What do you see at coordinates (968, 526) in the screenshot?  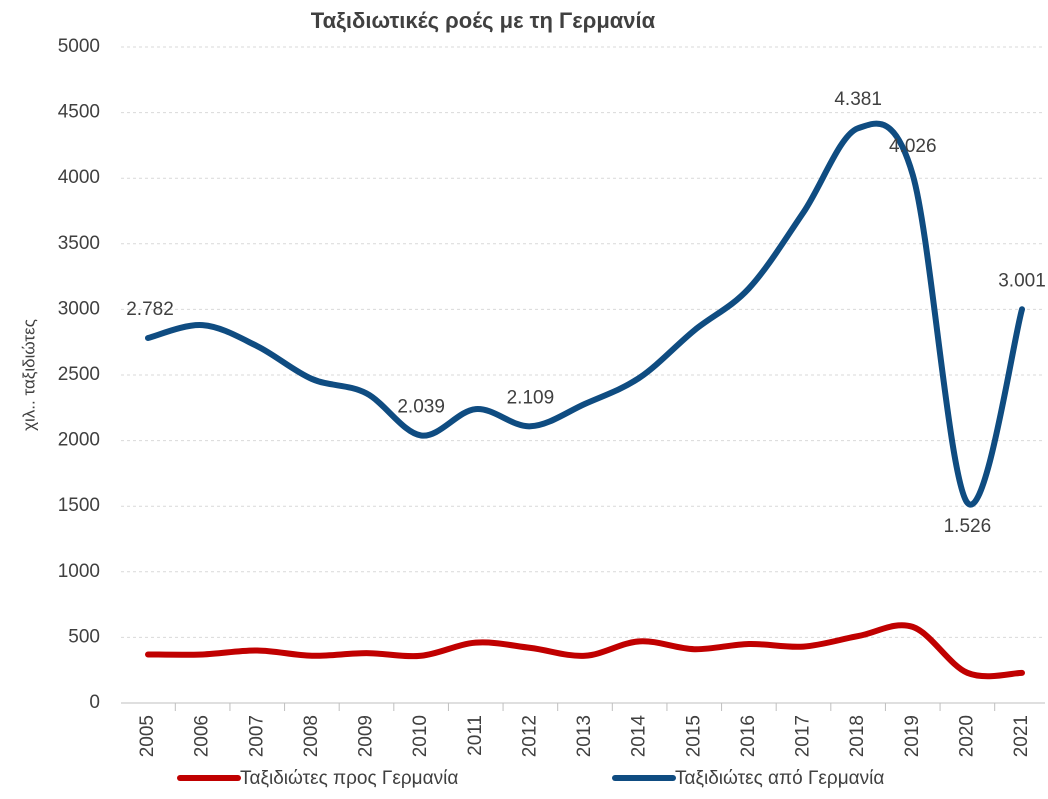 I see `data-label: 1.526` at bounding box center [968, 526].